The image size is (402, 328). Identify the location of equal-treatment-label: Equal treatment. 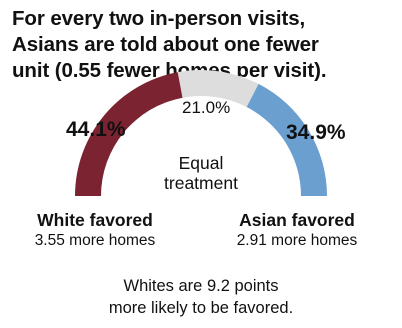
(201, 173).